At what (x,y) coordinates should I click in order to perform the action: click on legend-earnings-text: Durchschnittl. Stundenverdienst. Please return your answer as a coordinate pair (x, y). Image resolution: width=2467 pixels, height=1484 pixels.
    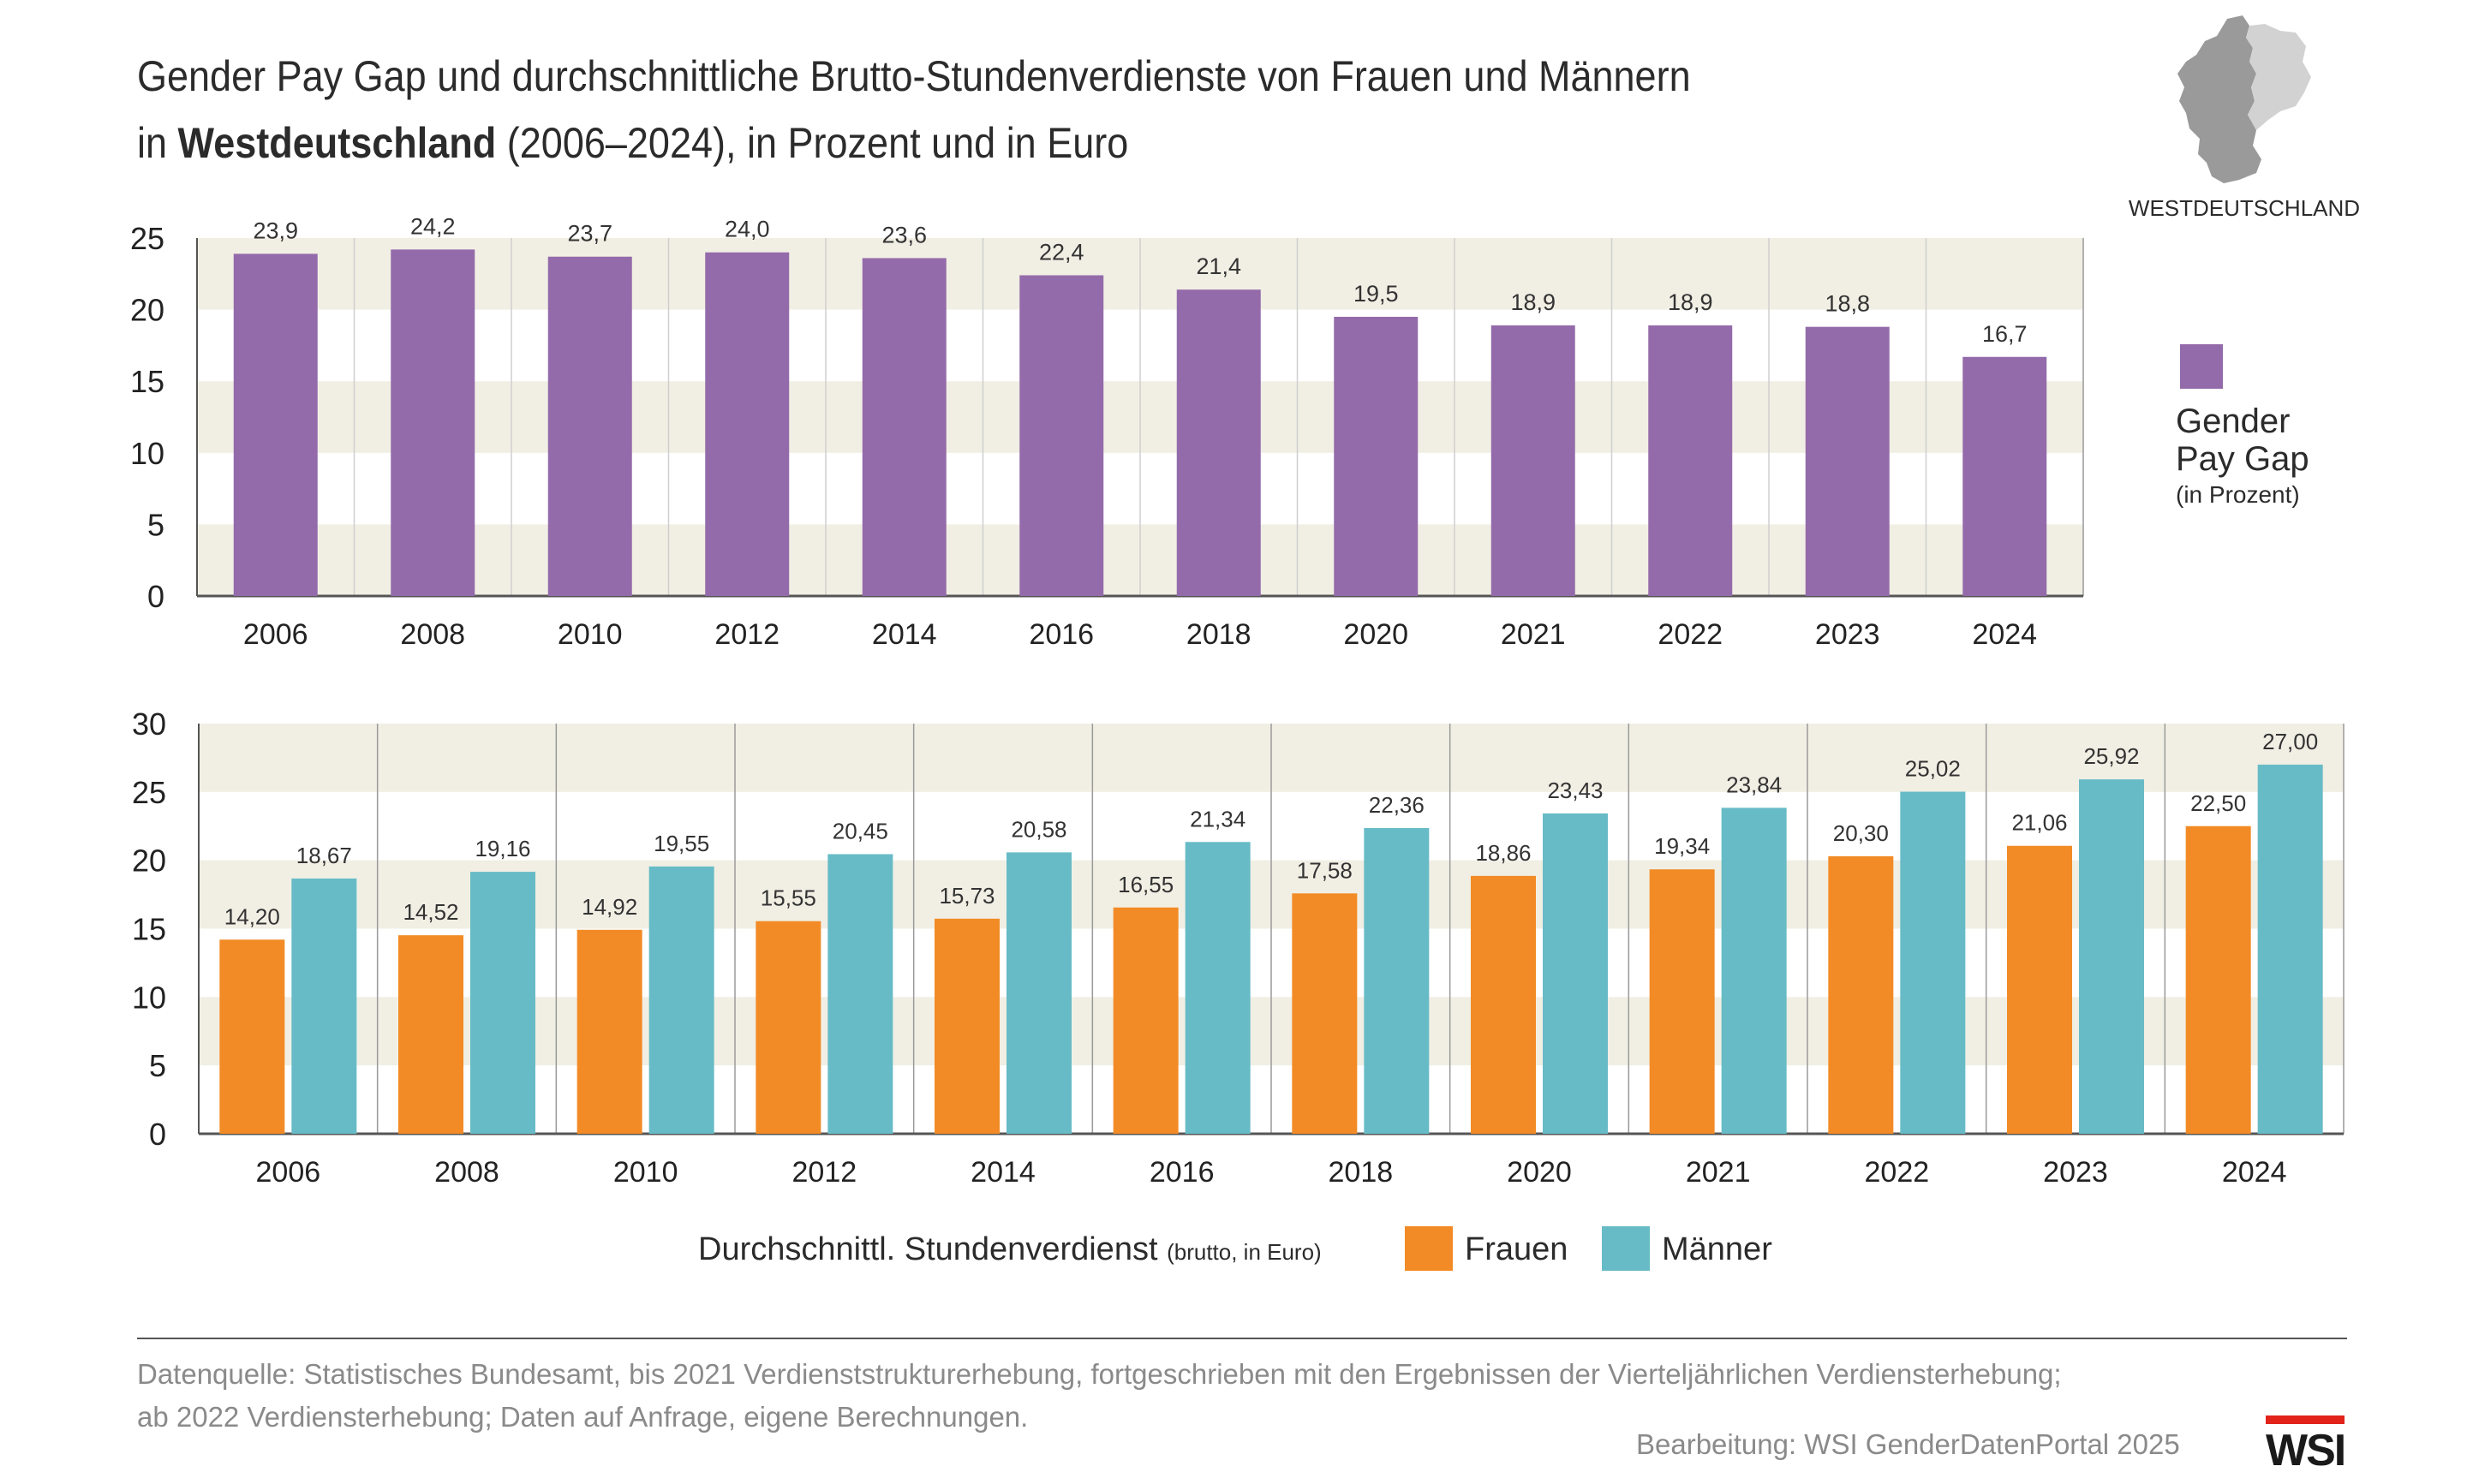
    Looking at the image, I should click on (928, 1249).